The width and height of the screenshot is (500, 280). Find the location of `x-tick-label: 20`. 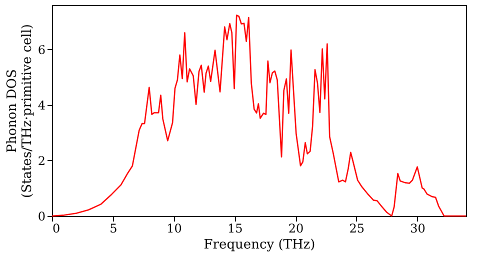

x-tick-label: 20 is located at coordinates (296, 229).